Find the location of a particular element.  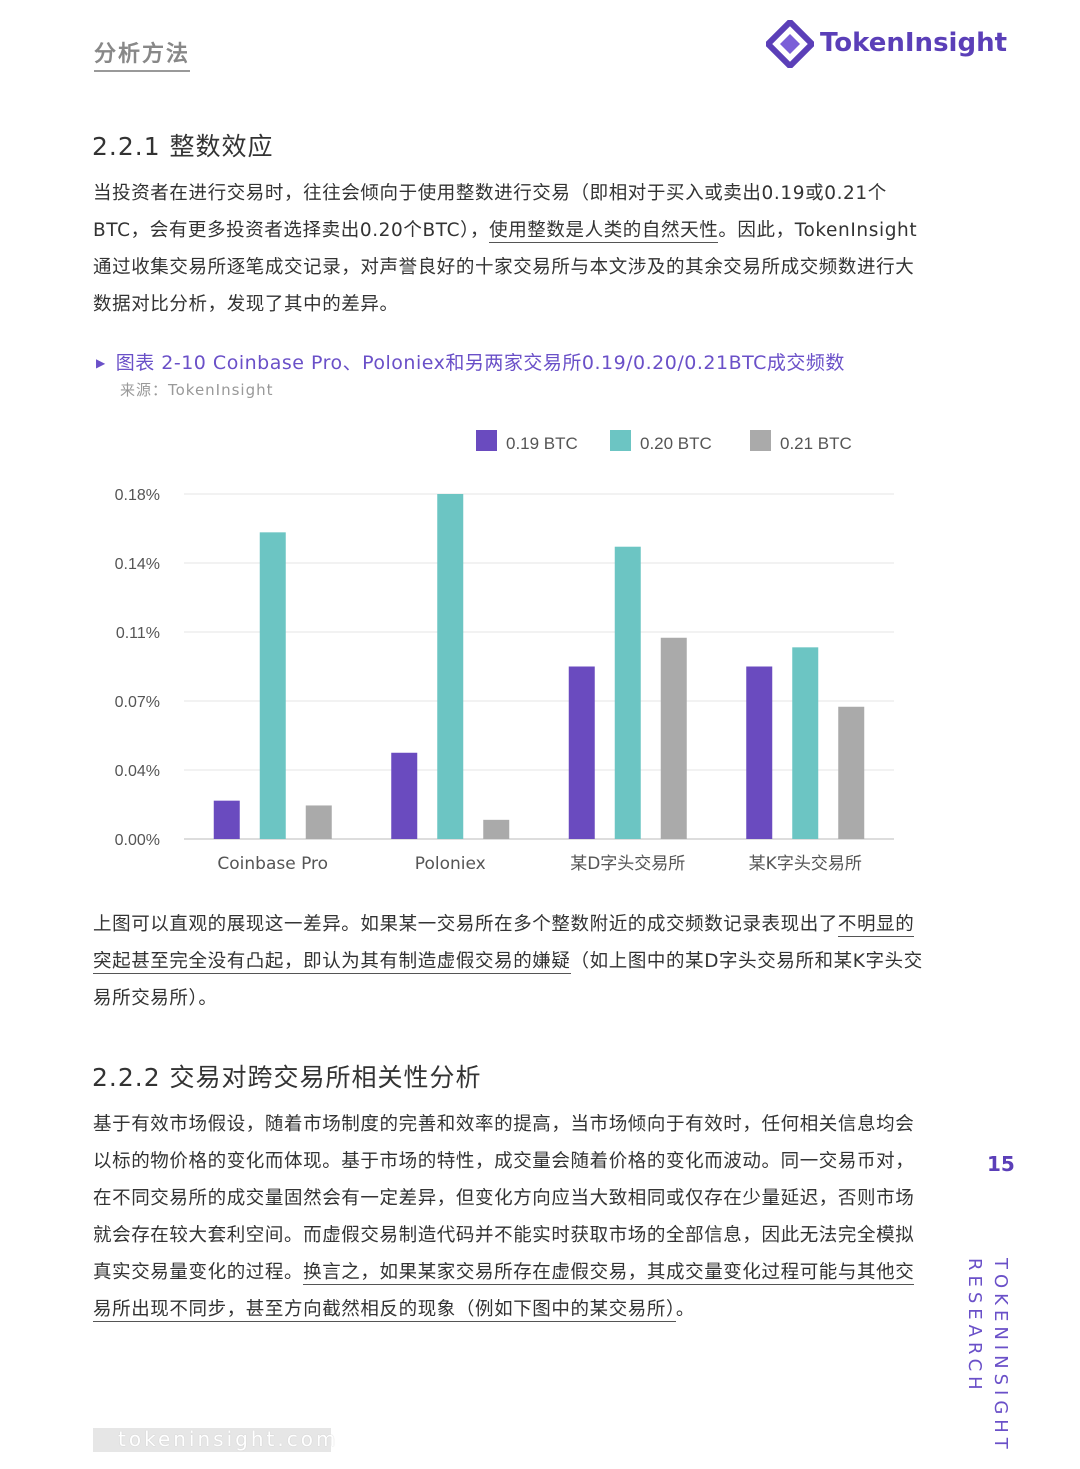

vertical-research-text: RESEARCH is located at coordinates (974, 1326).